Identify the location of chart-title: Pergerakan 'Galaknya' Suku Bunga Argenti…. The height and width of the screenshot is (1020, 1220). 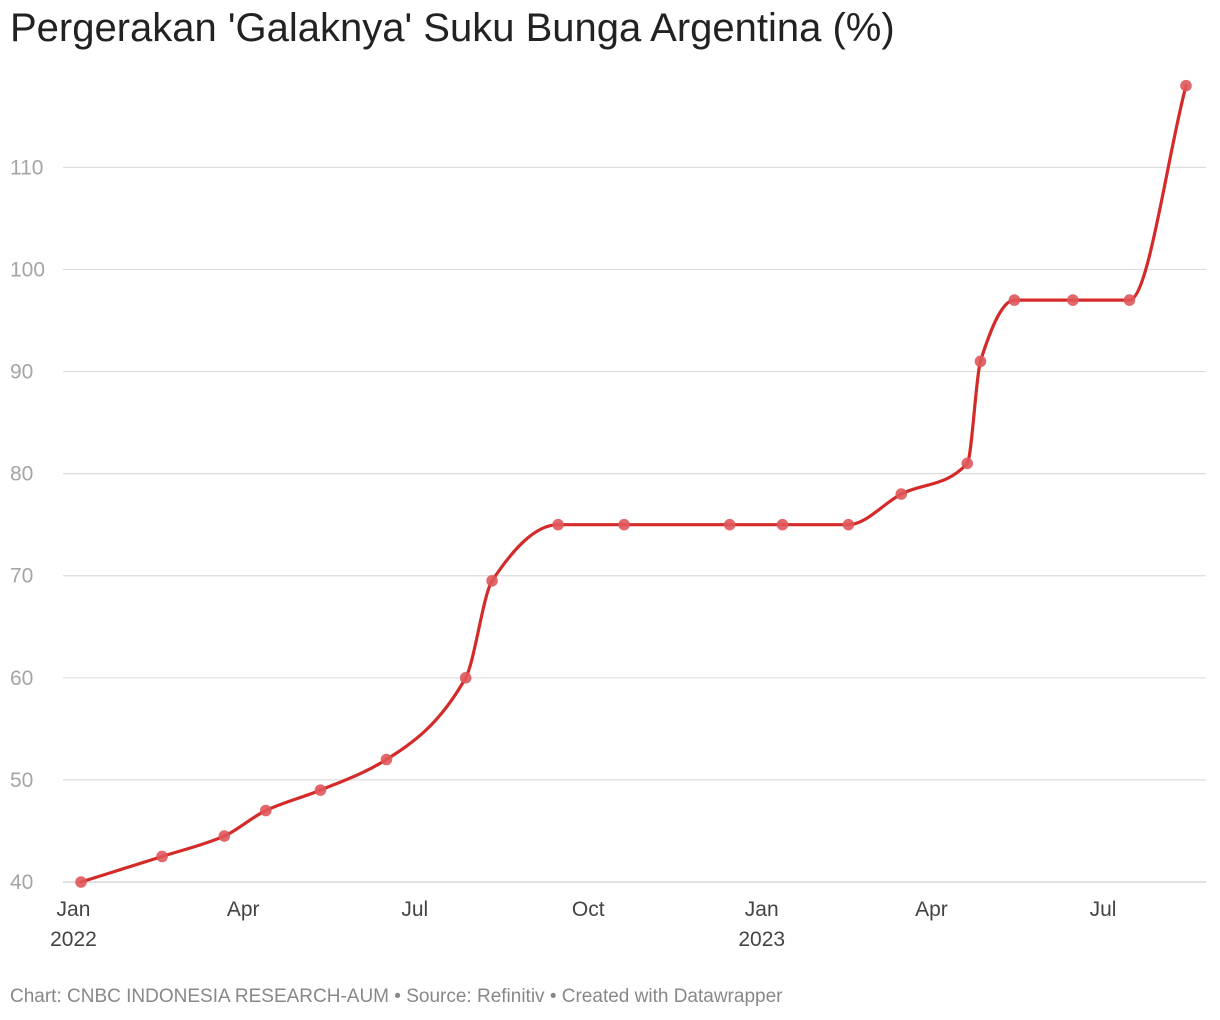
(452, 28).